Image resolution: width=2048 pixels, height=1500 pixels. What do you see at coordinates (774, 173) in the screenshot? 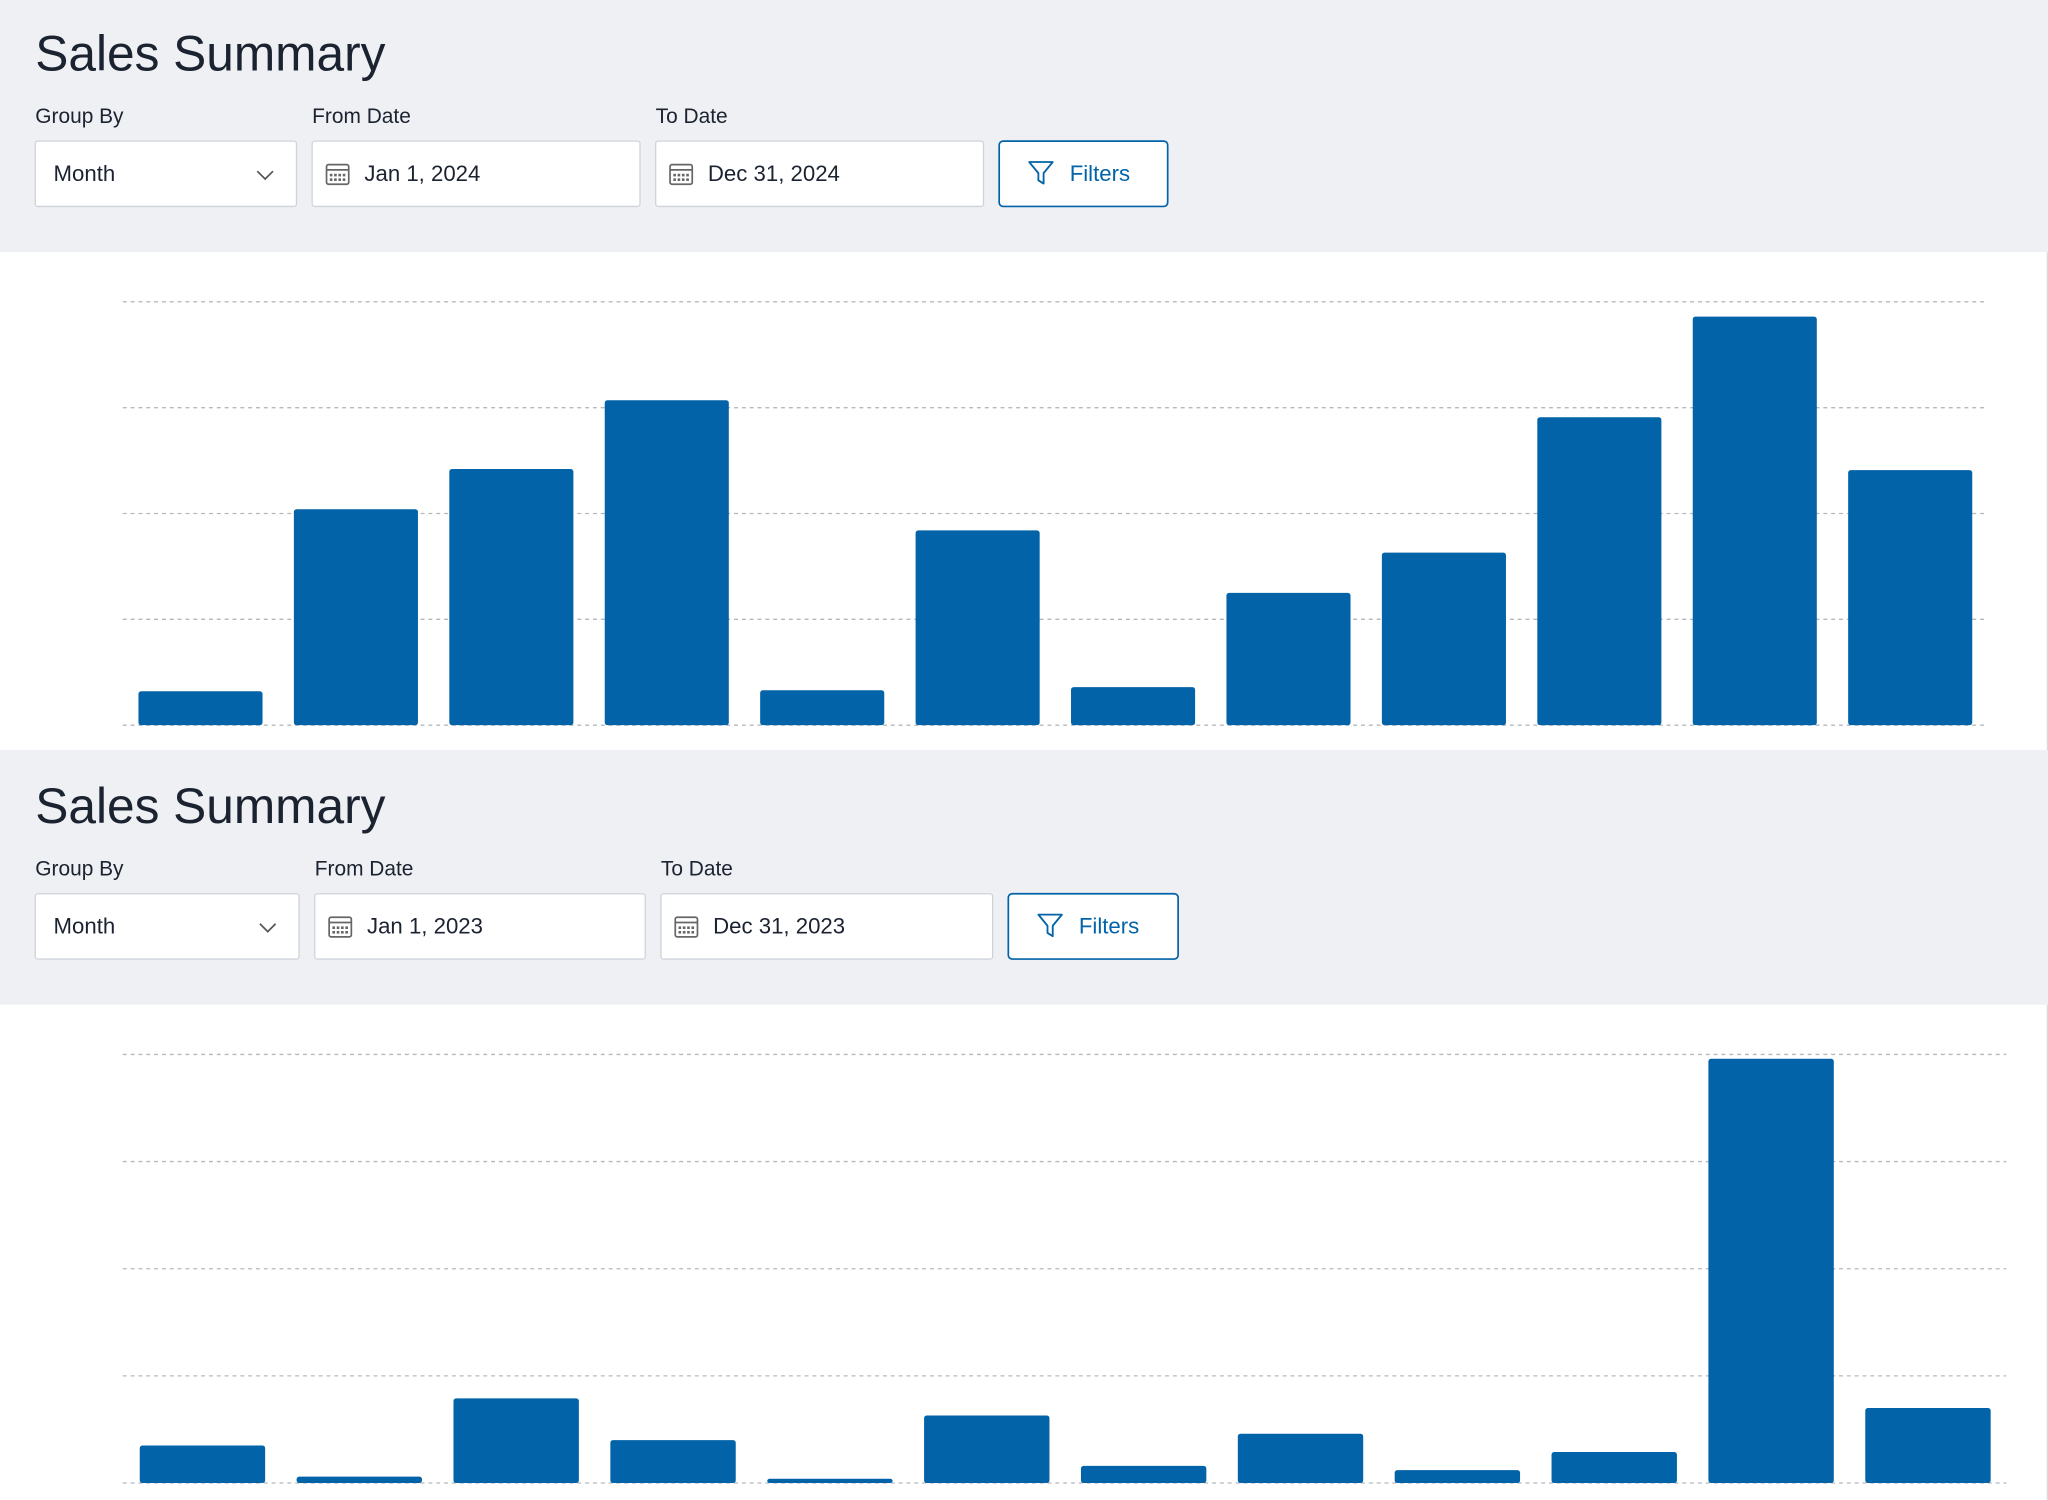
I see `date-value: Dec 31, 2024` at bounding box center [774, 173].